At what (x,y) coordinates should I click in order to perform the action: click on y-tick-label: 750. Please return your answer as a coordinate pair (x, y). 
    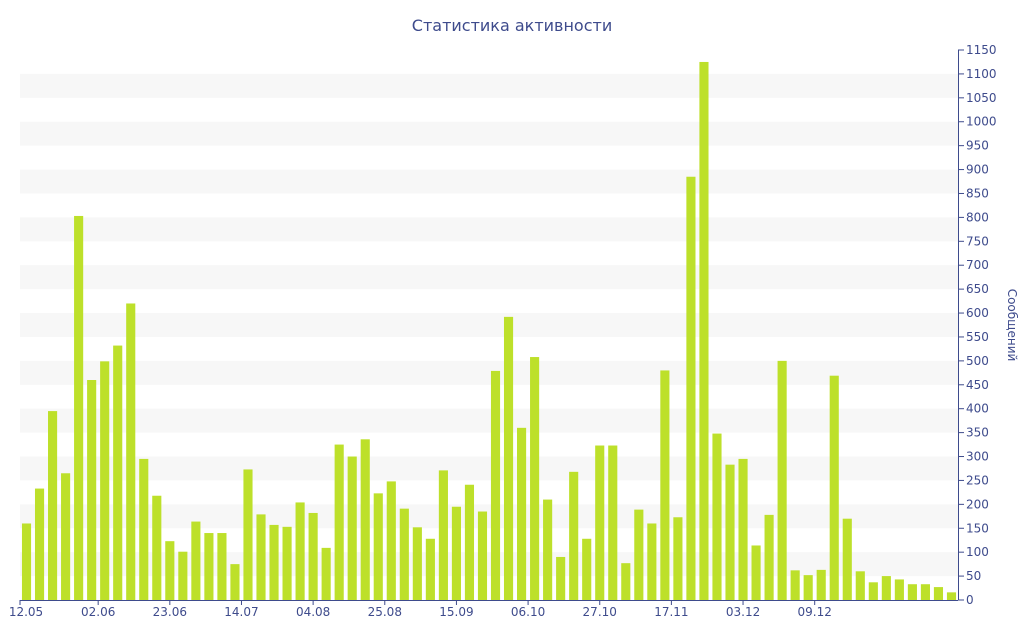
    Looking at the image, I should click on (977, 241).